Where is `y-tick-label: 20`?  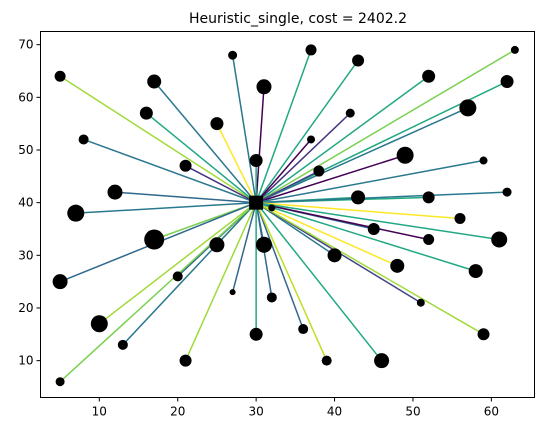 y-tick-label: 20 is located at coordinates (25, 308).